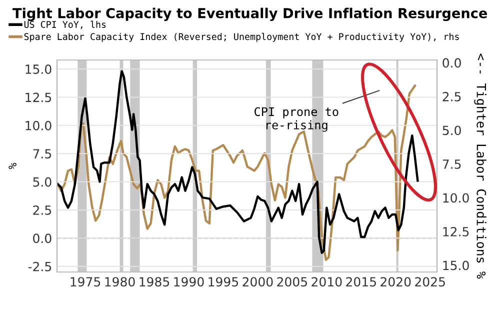 Image resolution: width=500 pixels, height=320 pixels. Describe the element at coordinates (257, 282) in the screenshot. I see `x-tick-label: 2000` at that location.